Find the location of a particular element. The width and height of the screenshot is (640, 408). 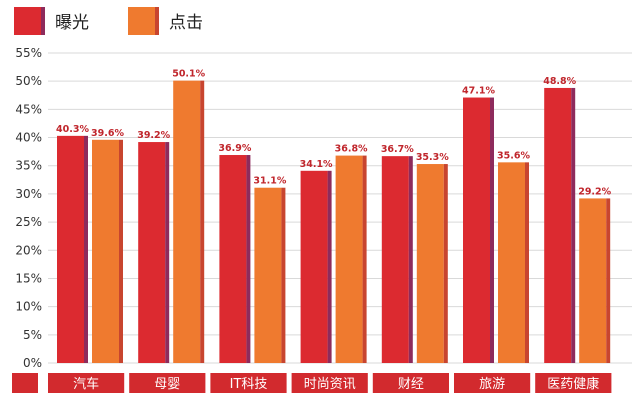

x-category-label: 时尚资讯 is located at coordinates (330, 384).